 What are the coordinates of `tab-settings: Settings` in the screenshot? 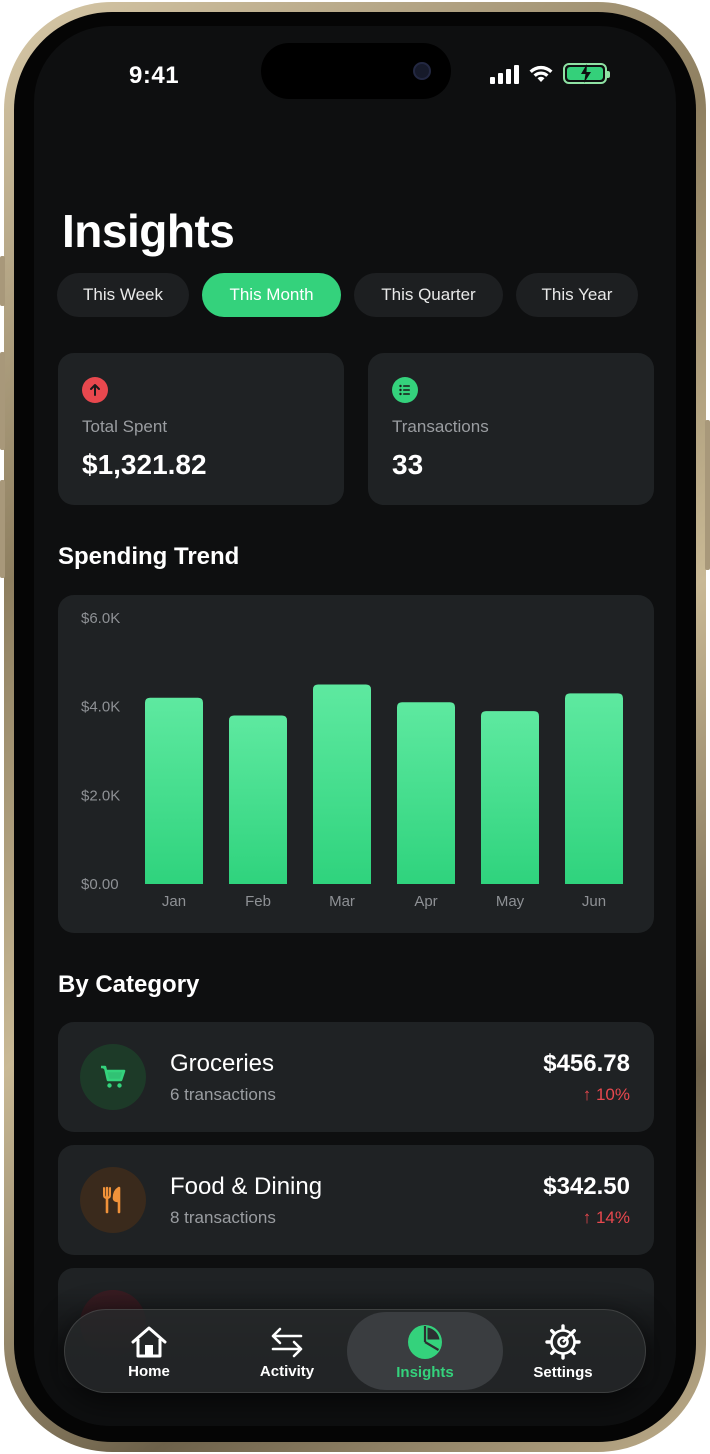 It's located at (563, 1352).